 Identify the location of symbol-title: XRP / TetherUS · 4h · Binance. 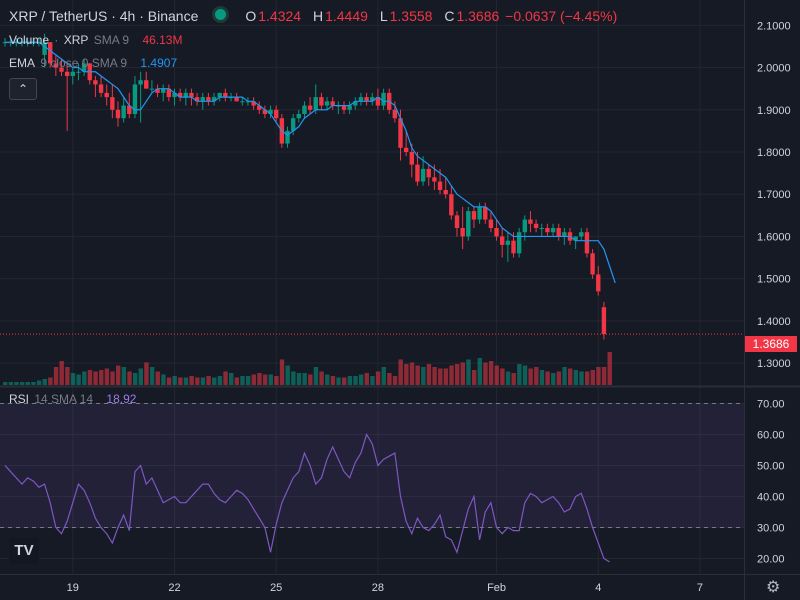
(104, 16).